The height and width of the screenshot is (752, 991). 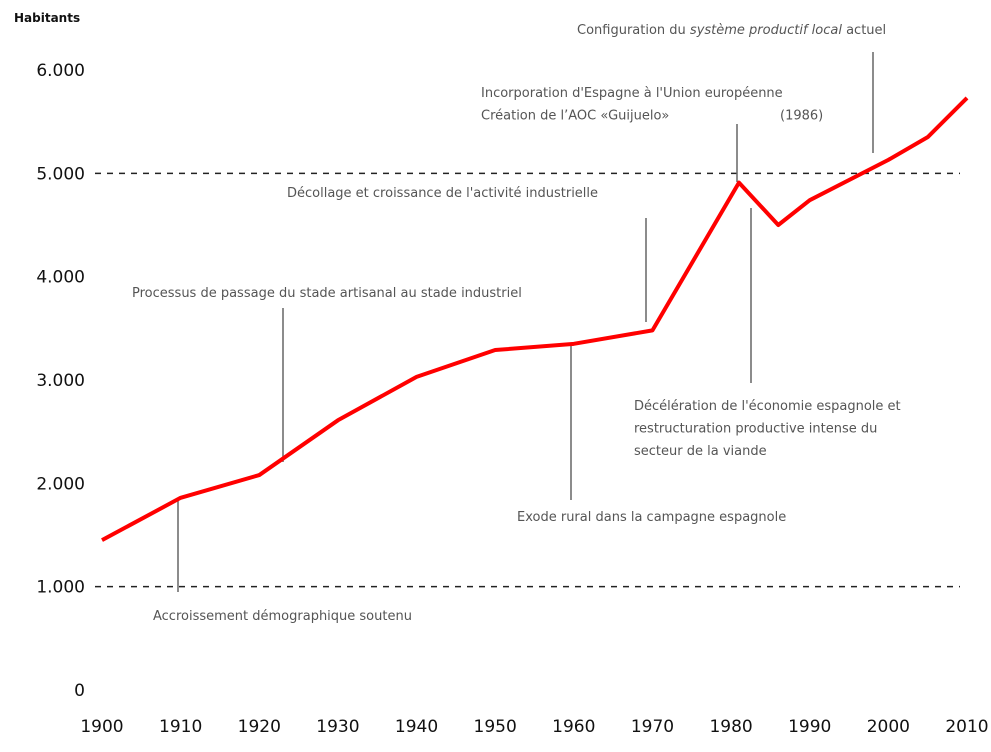 What do you see at coordinates (767, 406) in the screenshot?
I see `annotation-text: Décélération de l'économie espagnole et` at bounding box center [767, 406].